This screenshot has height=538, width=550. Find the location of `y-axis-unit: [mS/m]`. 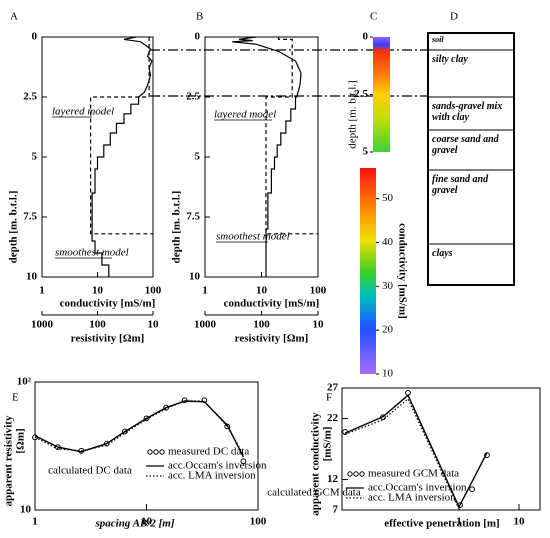

y-axis-unit: [mS/m] is located at coordinates (328, 444).